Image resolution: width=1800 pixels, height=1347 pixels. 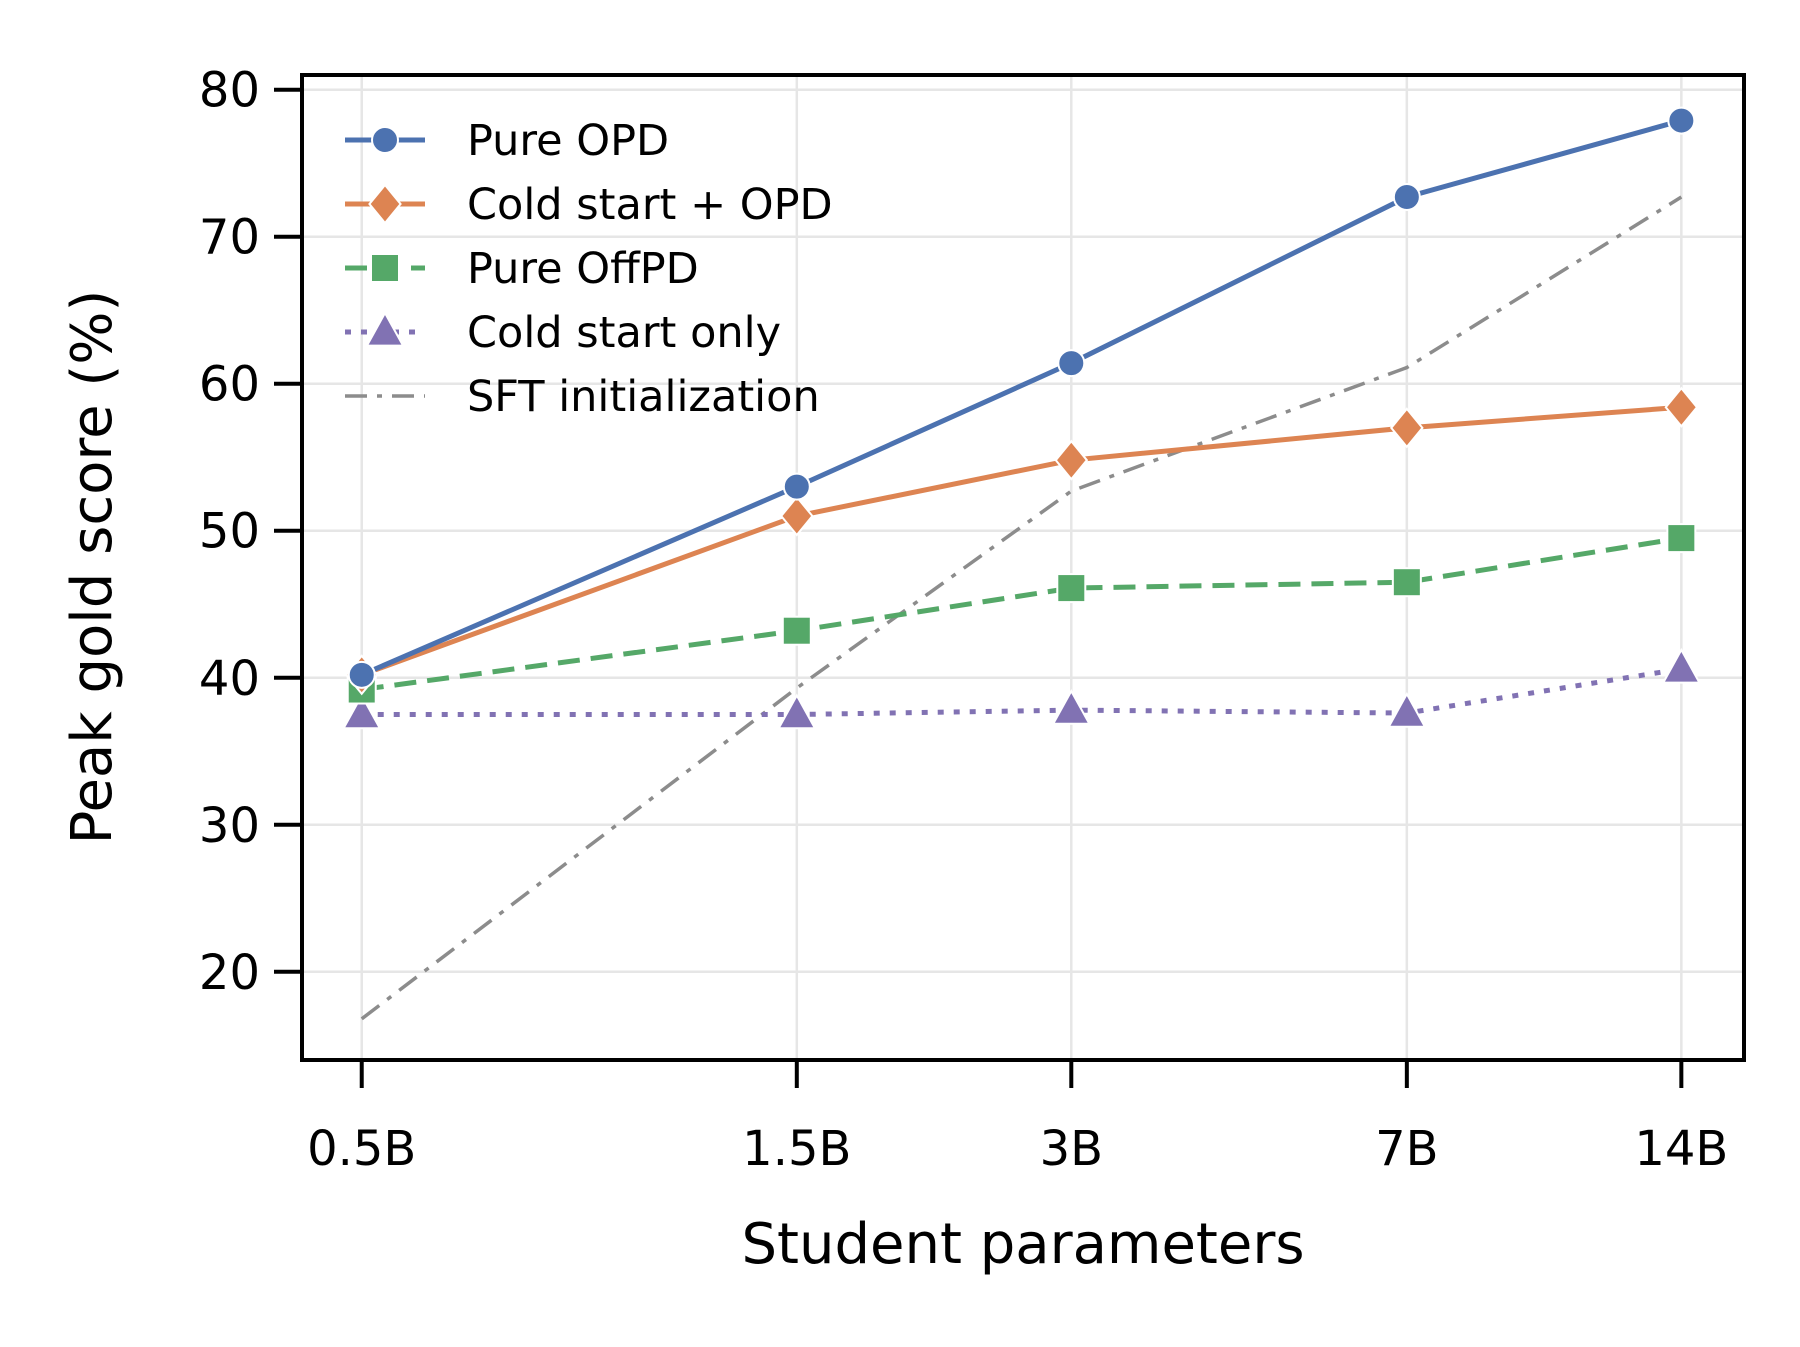 I want to click on legend-label: Cold start only, so click(x=624, y=333).